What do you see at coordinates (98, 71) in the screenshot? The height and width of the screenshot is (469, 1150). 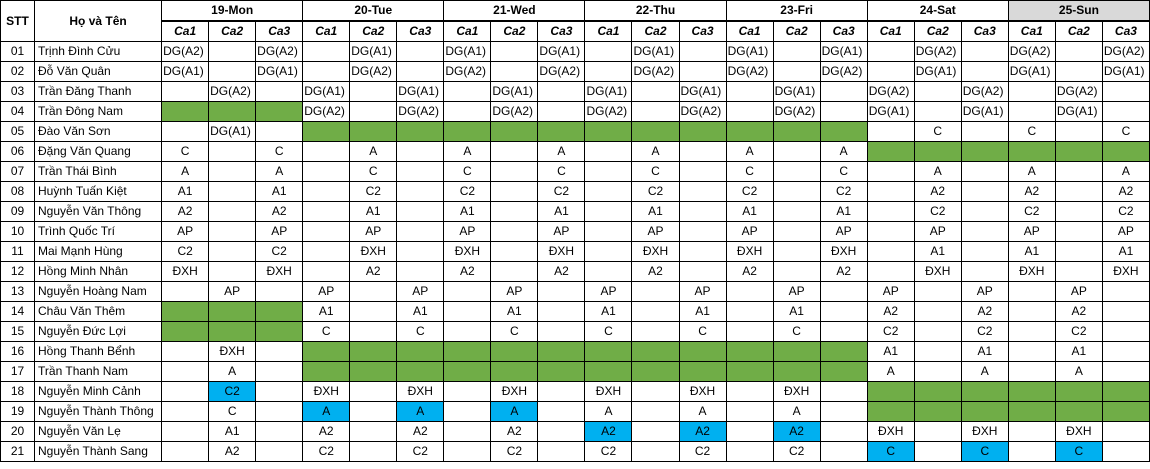 I see `employee-name-cell: Đỗ Văn Quân` at bounding box center [98, 71].